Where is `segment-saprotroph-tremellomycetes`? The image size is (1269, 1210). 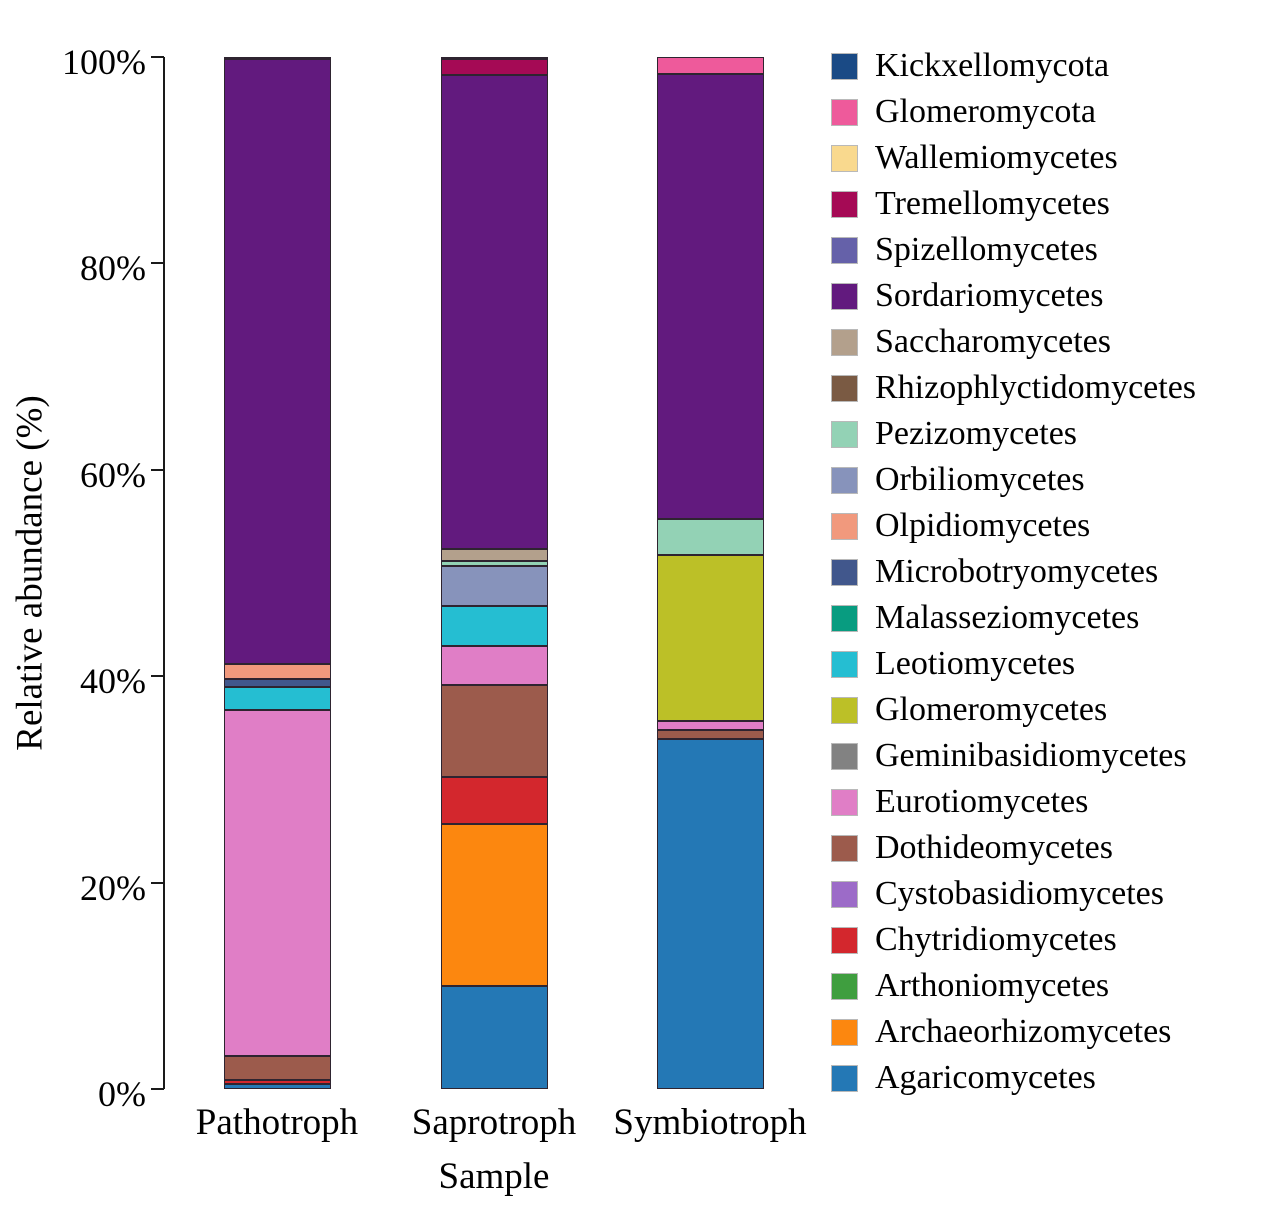
segment-saprotroph-tremellomycetes is located at coordinates (494, 67).